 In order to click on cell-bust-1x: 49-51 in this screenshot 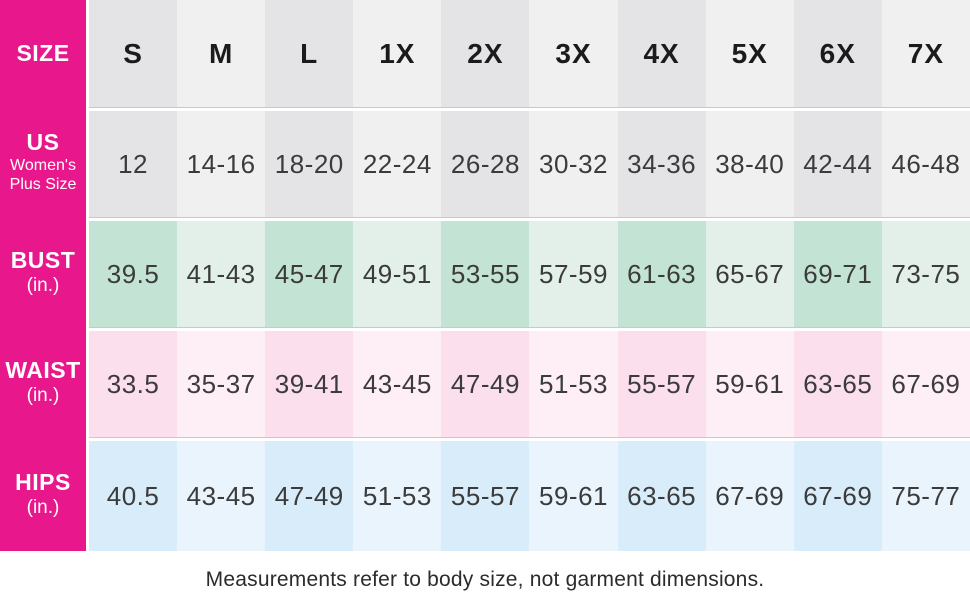, I will do `click(397, 274)`.